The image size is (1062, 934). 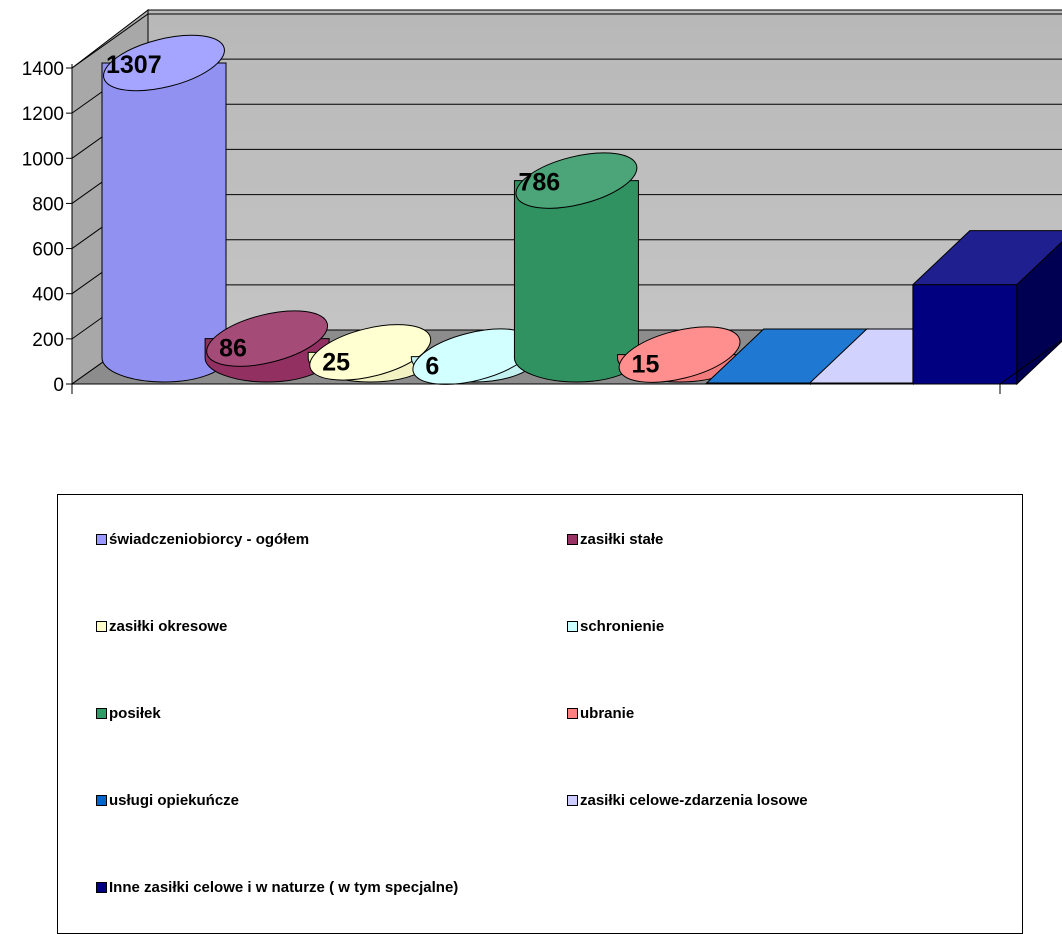 I want to click on y-tick-label: 600, so click(x=48, y=250).